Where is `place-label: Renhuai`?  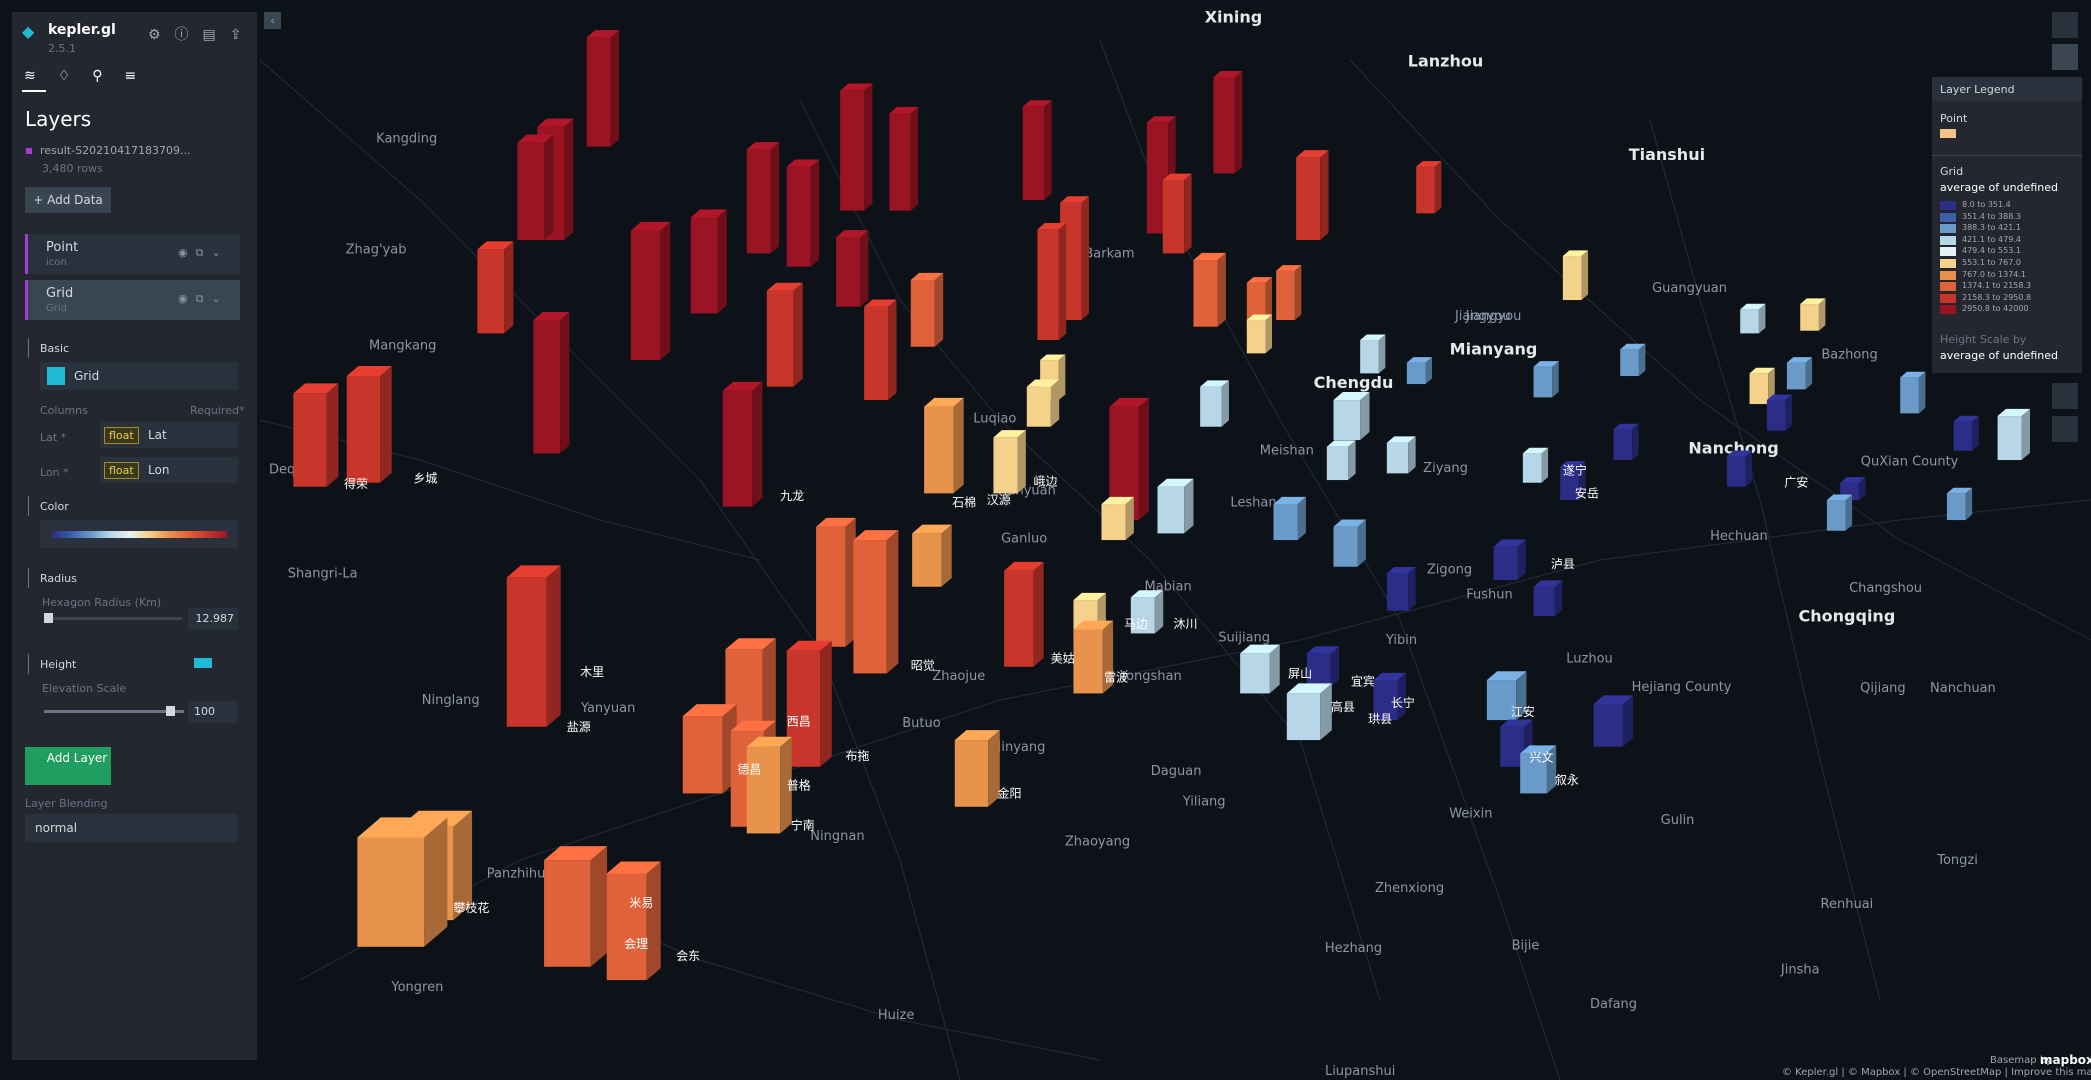
place-label: Renhuai is located at coordinates (1847, 904).